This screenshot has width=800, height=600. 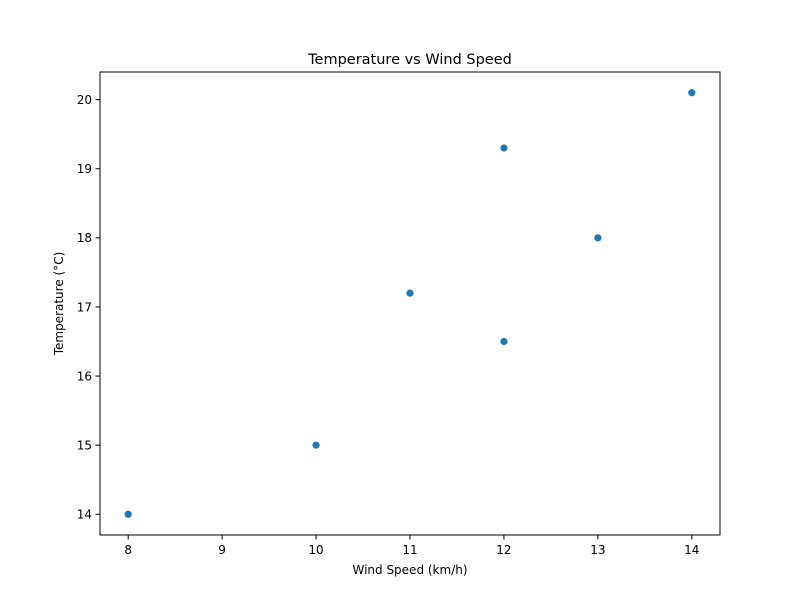 What do you see at coordinates (409, 60) in the screenshot?
I see `chart-title: Temperature vs Wind Speed` at bounding box center [409, 60].